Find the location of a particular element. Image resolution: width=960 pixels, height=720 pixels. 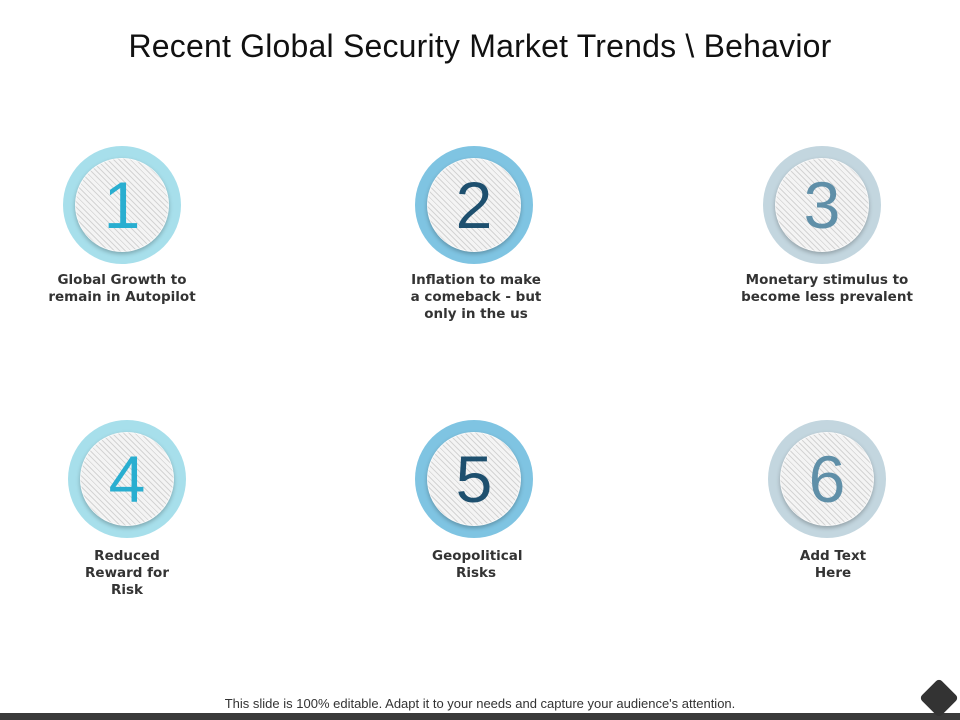

badge-number: 3 is located at coordinates (822, 205).